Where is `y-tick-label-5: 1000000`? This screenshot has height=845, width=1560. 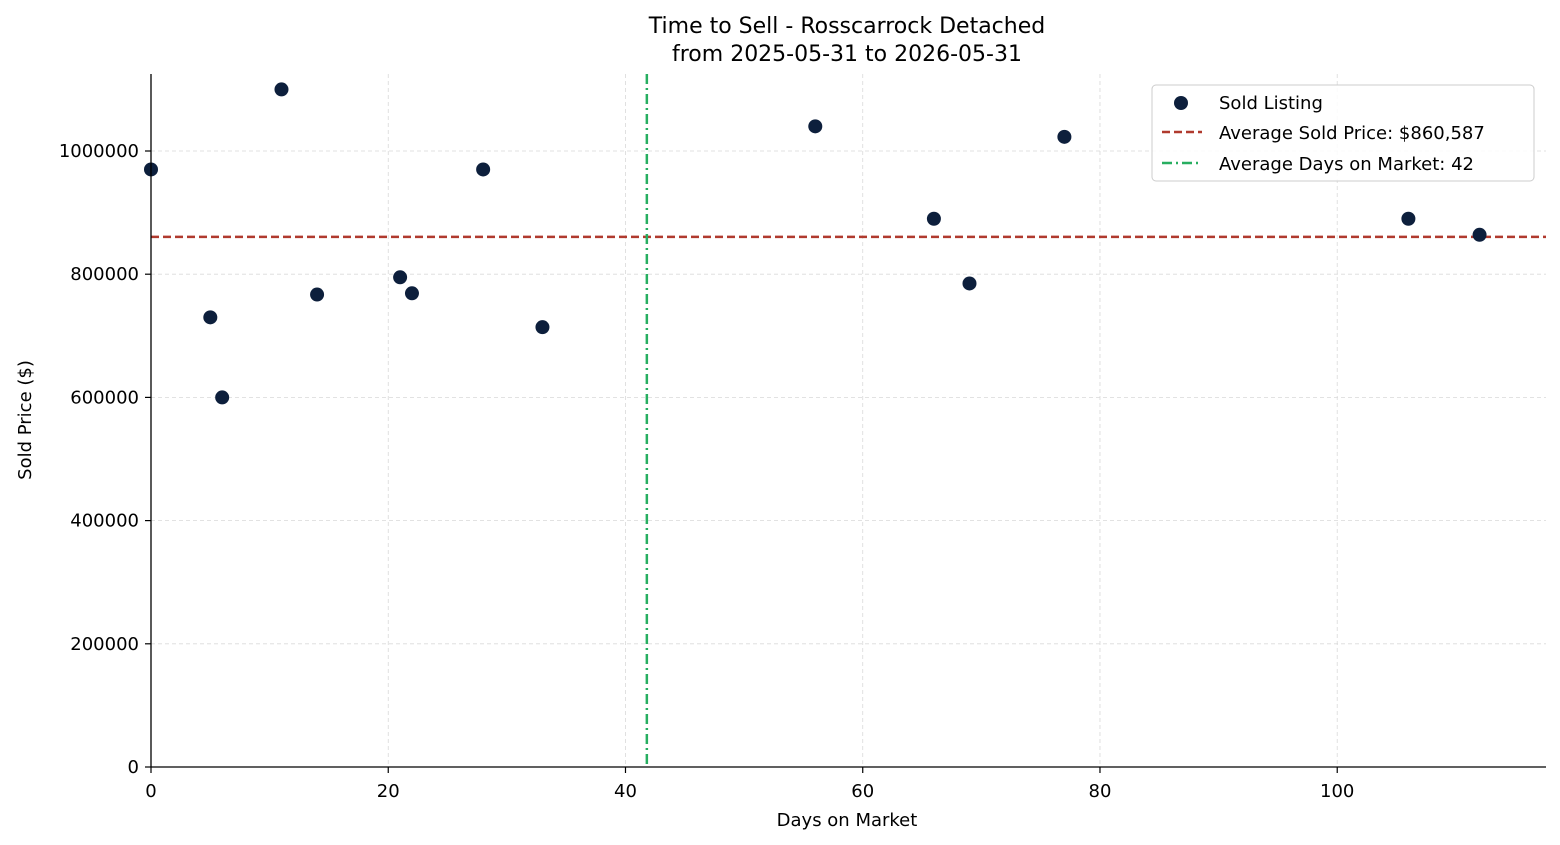 y-tick-label-5: 1000000 is located at coordinates (99, 151).